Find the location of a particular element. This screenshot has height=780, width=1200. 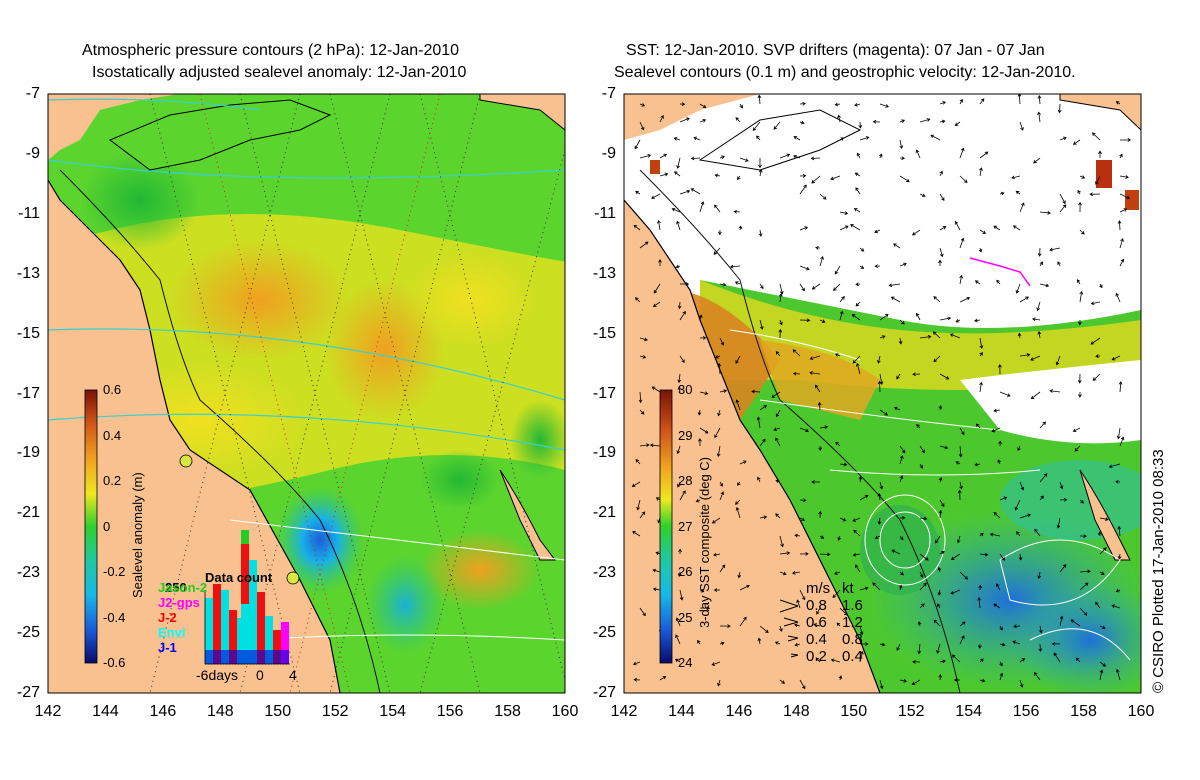

data-count-legend-j2-gps: J2-gps is located at coordinates (179, 602).